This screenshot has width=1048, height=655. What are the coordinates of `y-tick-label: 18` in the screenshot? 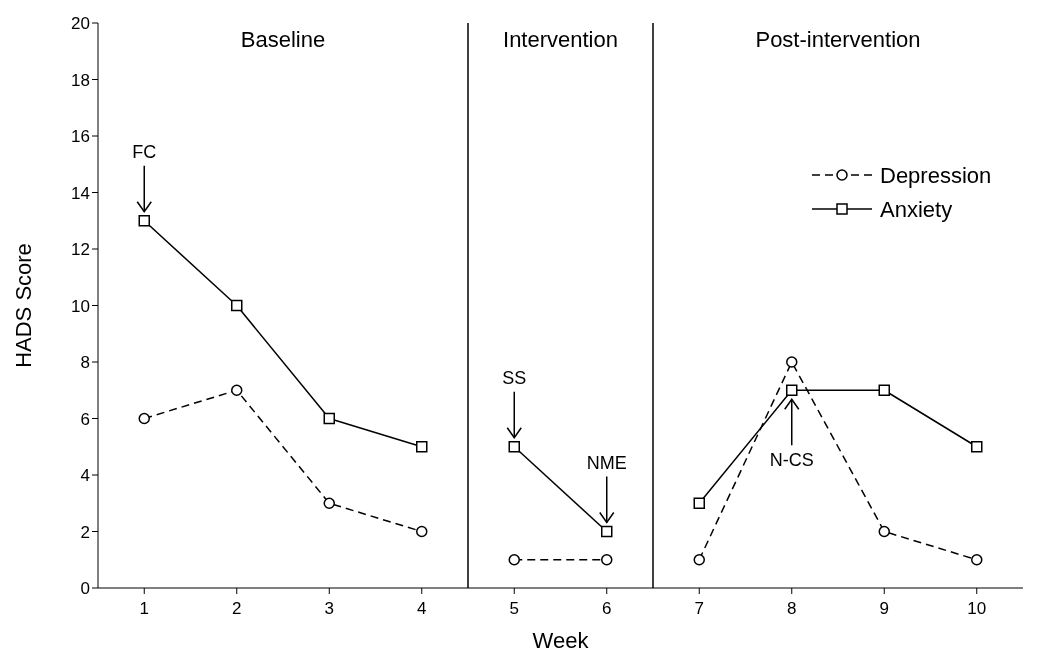 It's located at (80, 80).